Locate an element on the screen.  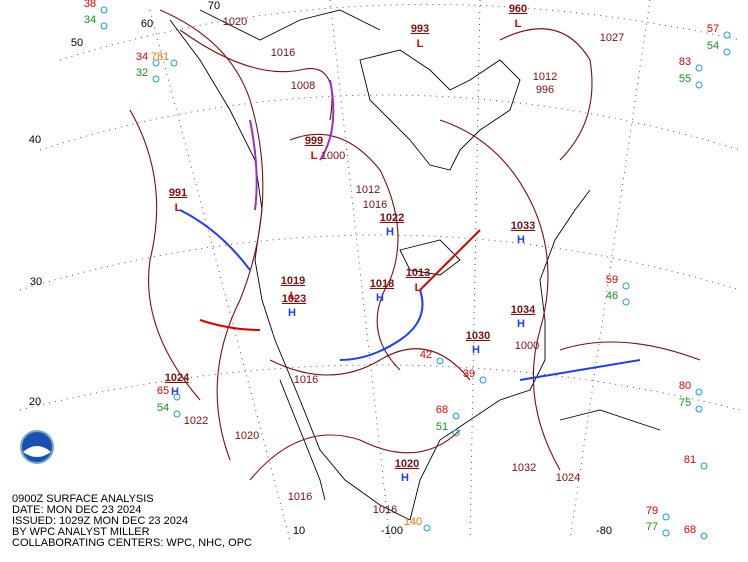
high-pressure: 1034 is located at coordinates (523, 310).